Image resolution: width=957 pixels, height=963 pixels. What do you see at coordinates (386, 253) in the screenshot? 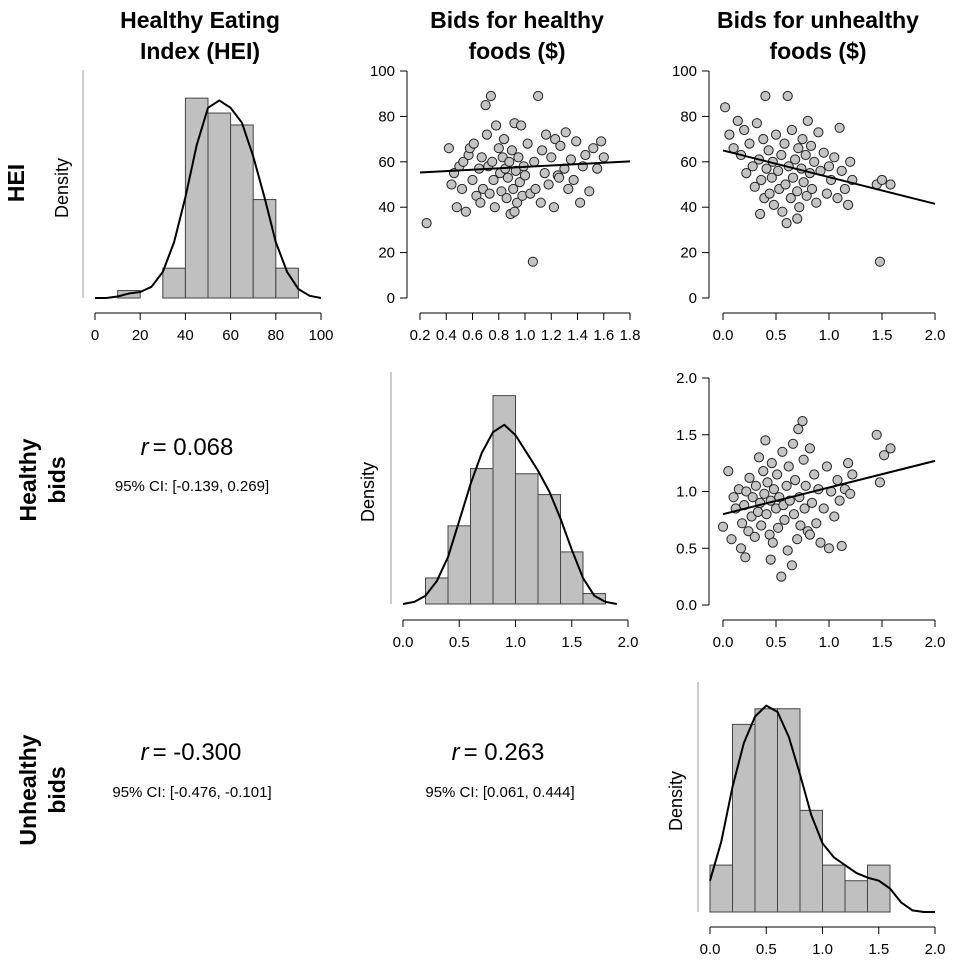
I see `y-tick-label: 20` at bounding box center [386, 253].